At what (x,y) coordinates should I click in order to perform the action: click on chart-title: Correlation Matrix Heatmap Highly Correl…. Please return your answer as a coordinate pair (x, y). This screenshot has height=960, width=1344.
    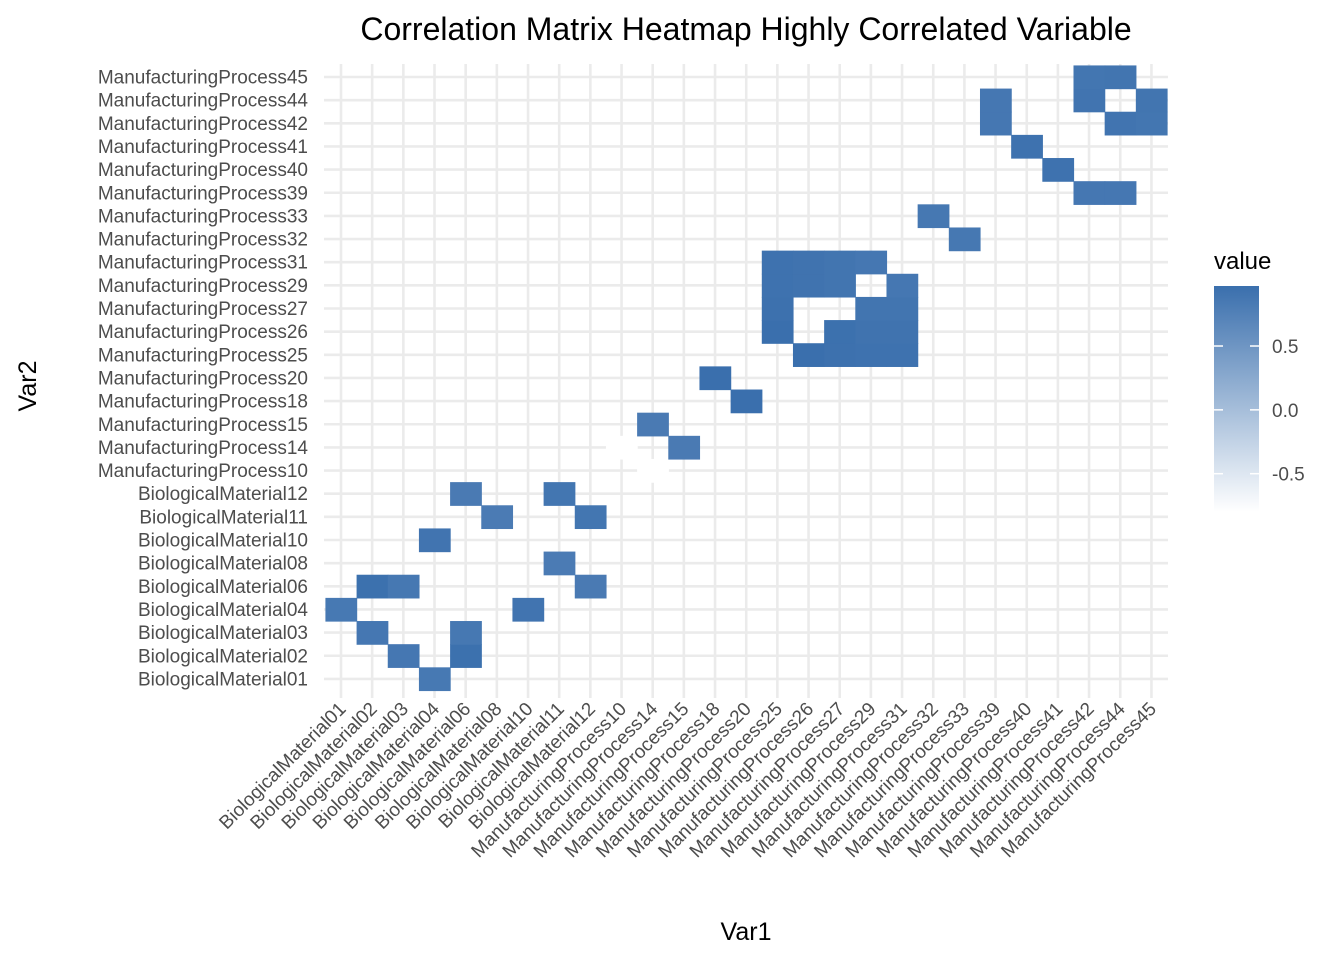
    Looking at the image, I should click on (745, 29).